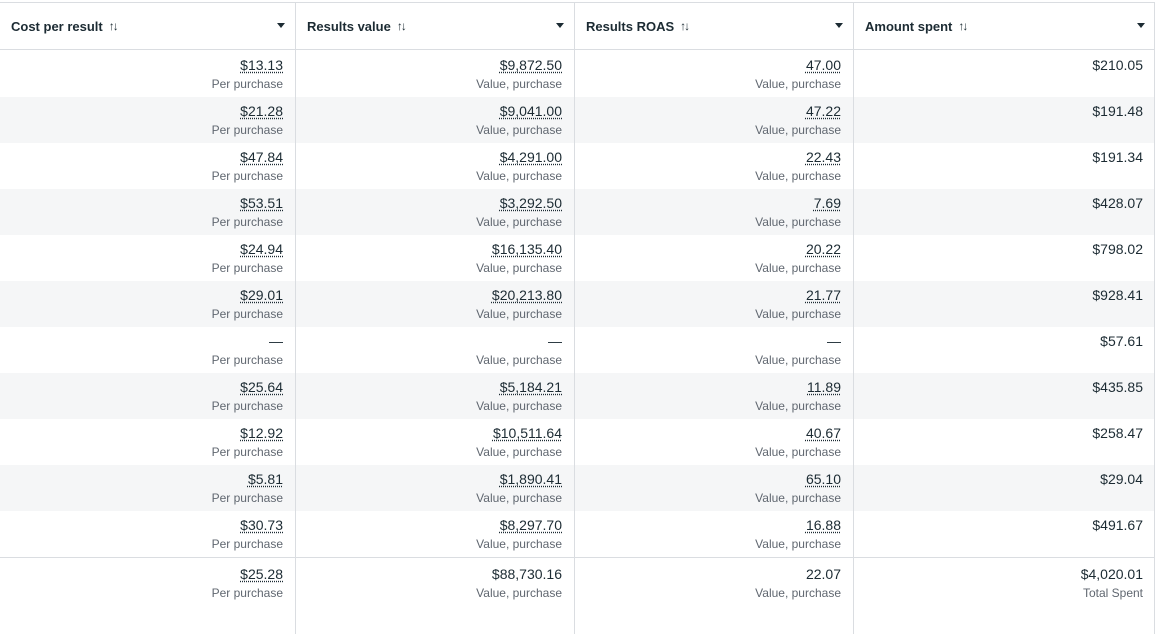  What do you see at coordinates (435, 26) in the screenshot?
I see `column-header-results-value: Results value ↑↓` at bounding box center [435, 26].